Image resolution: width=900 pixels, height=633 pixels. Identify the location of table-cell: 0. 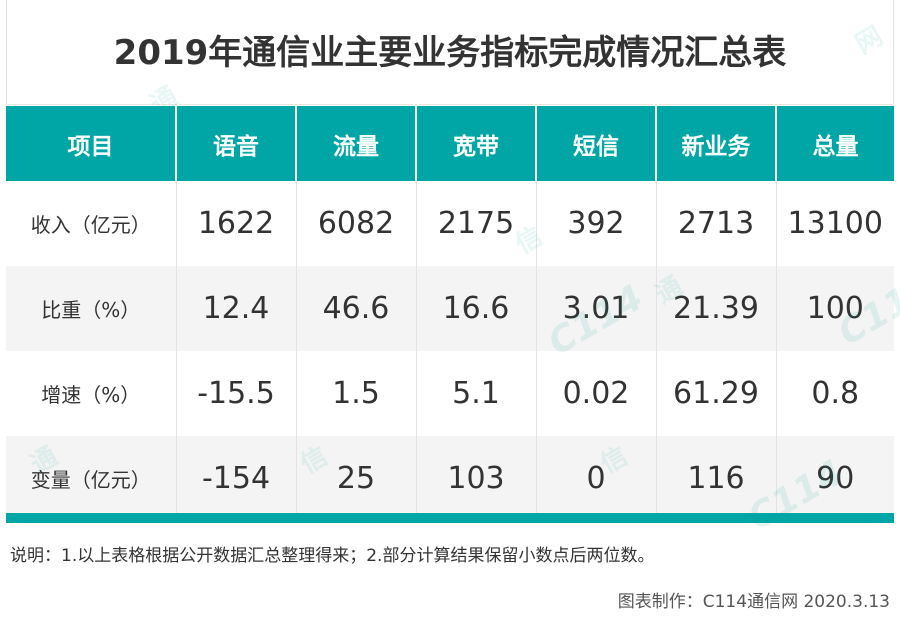
(595, 478).